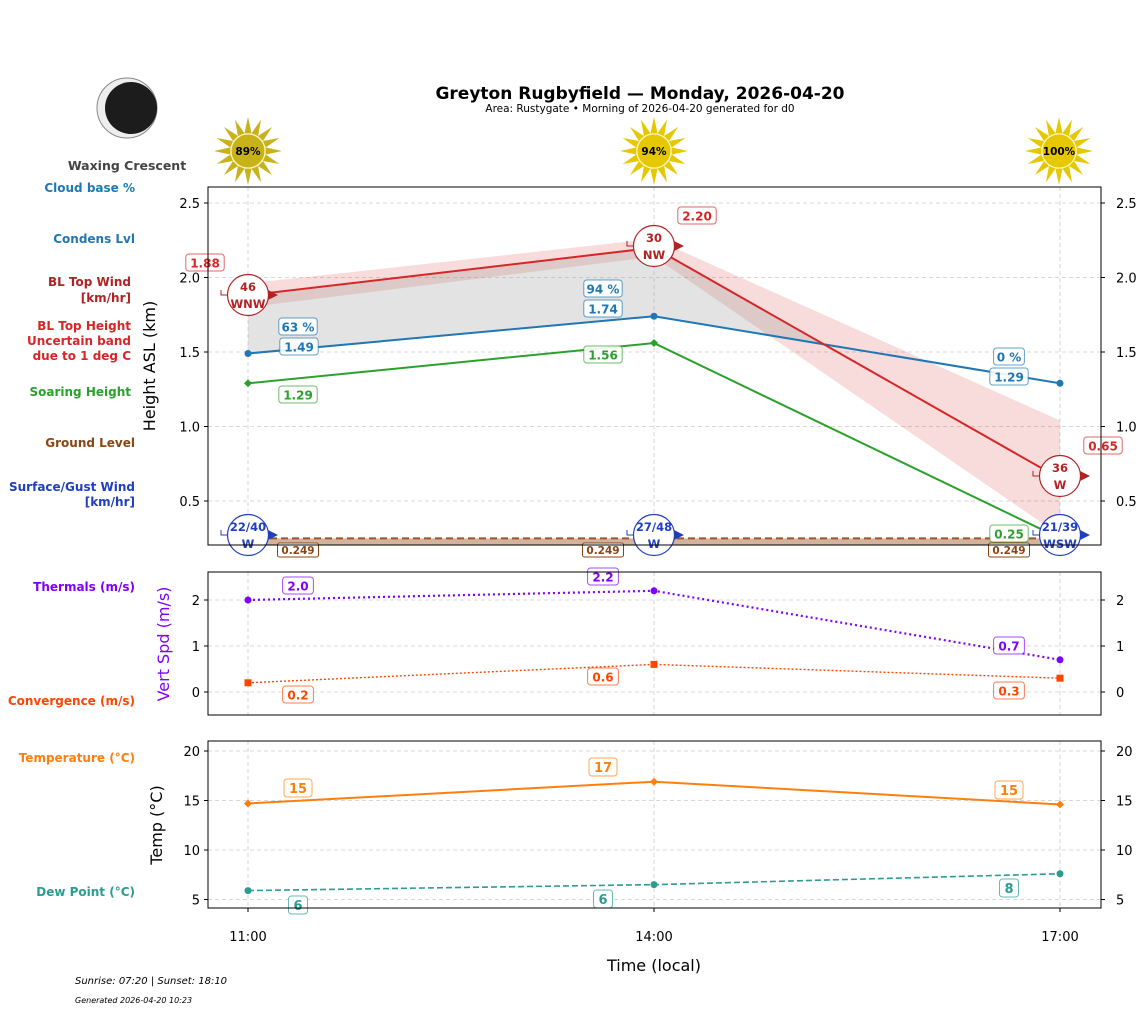  I want to click on condens-label: 1.49, so click(299, 348).